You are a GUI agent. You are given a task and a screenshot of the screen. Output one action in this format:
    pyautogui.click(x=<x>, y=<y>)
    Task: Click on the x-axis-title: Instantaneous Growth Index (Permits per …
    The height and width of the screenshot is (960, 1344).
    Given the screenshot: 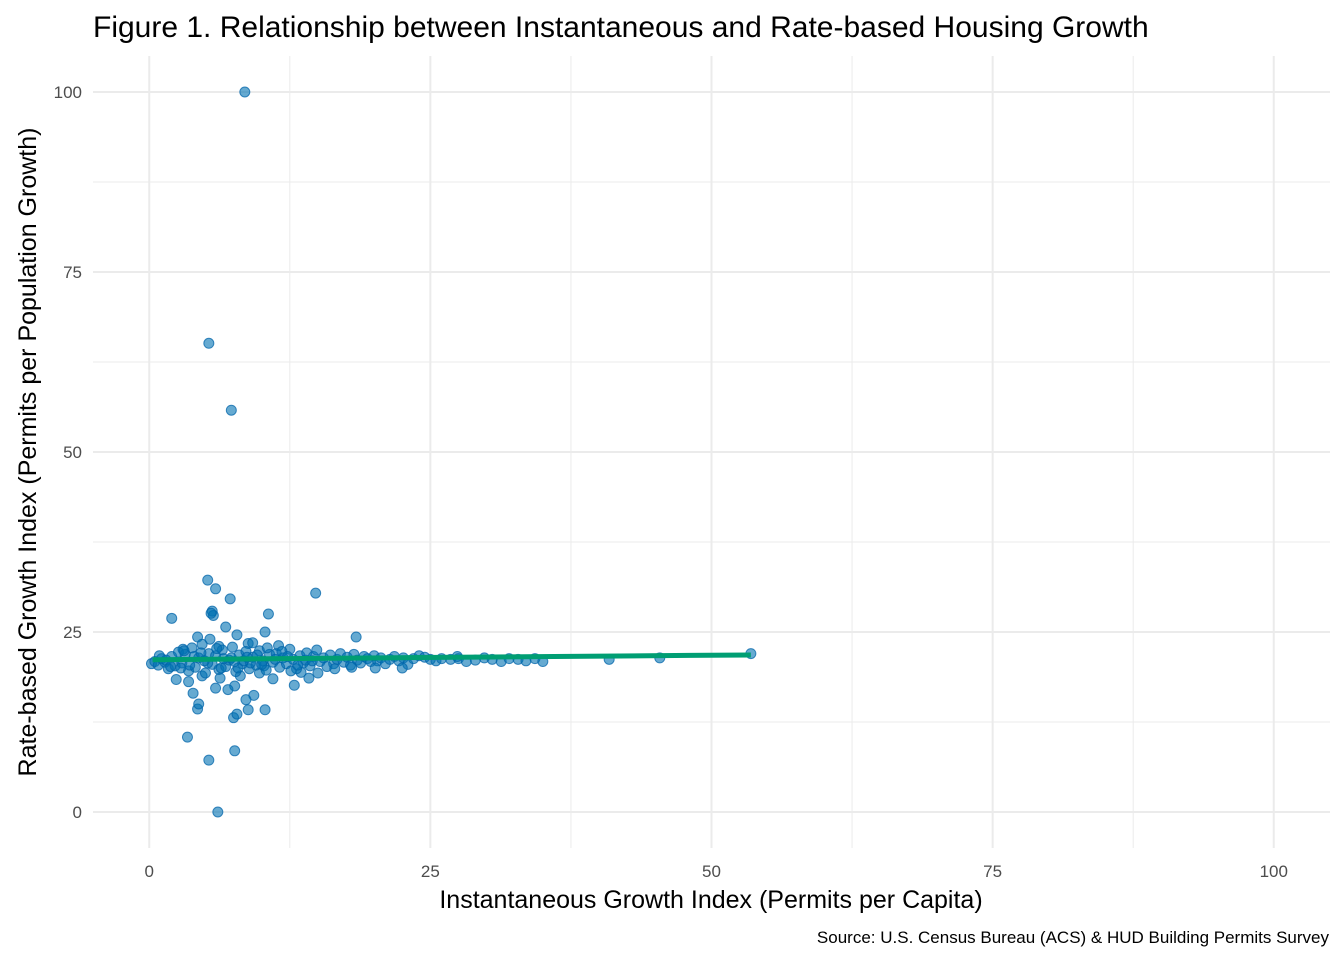 What is the action you would take?
    pyautogui.click(x=710, y=900)
    